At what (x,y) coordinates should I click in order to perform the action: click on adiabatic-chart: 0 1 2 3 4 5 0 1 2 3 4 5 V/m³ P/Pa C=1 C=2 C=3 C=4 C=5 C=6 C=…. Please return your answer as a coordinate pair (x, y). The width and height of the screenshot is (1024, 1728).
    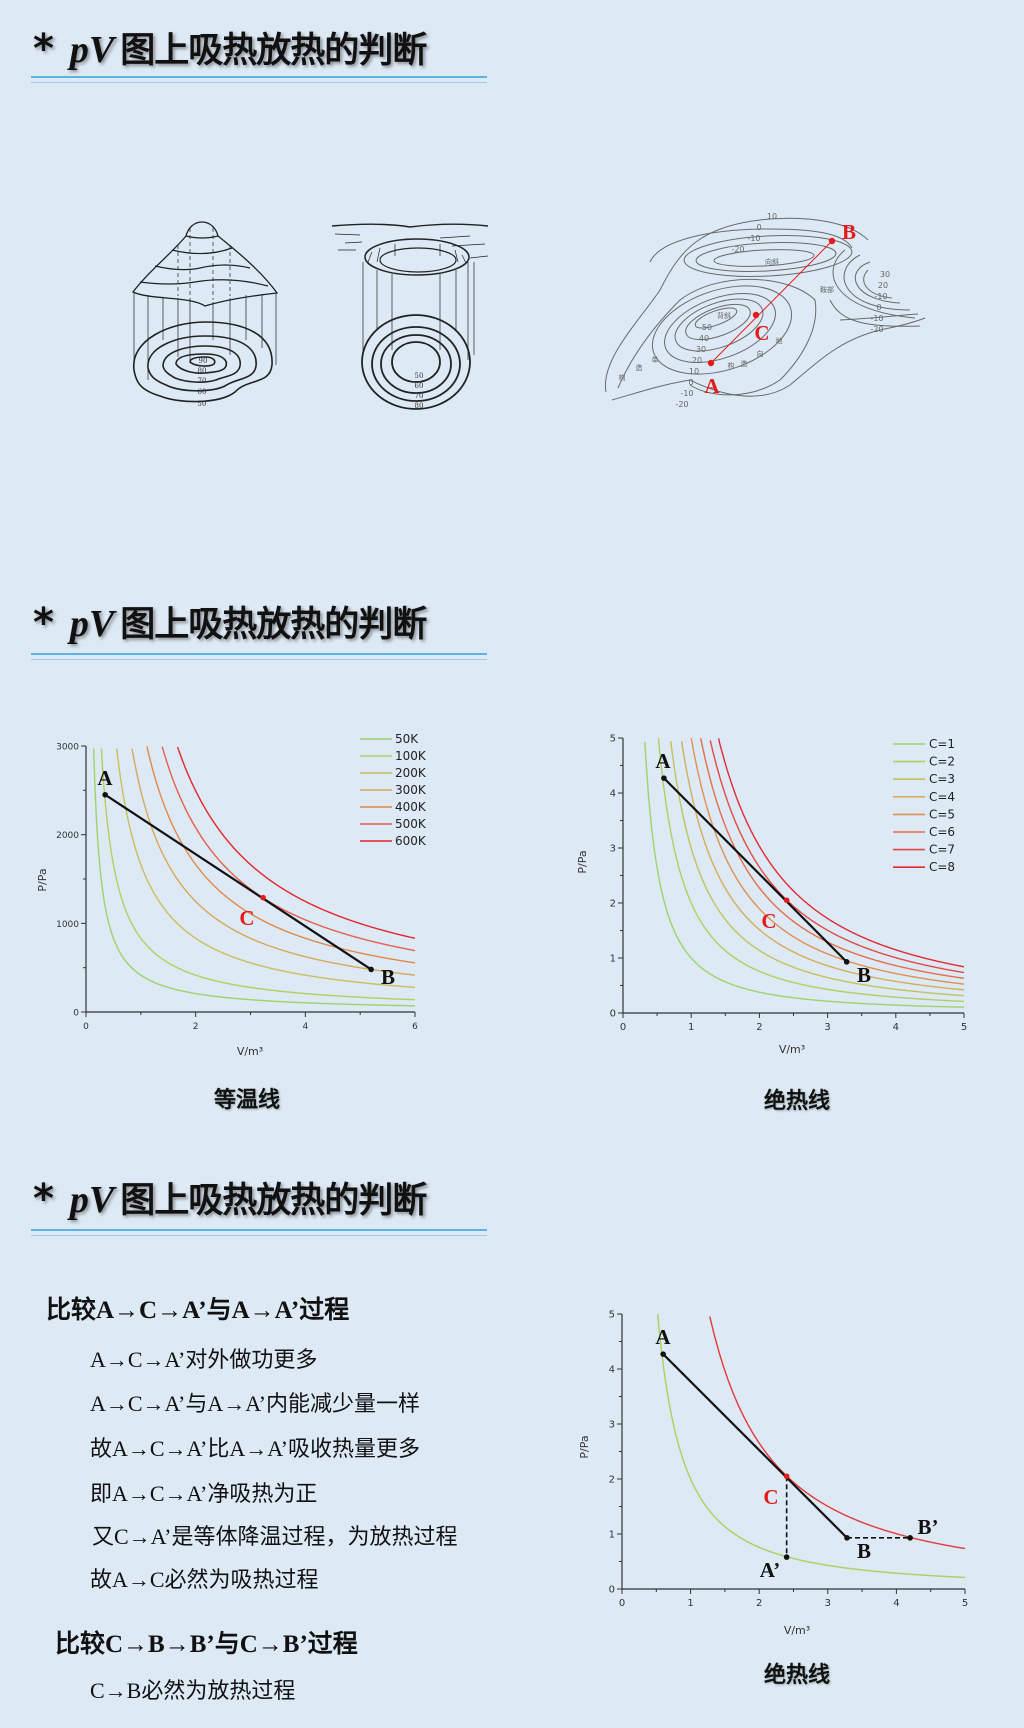
    Looking at the image, I should click on (771, 895).